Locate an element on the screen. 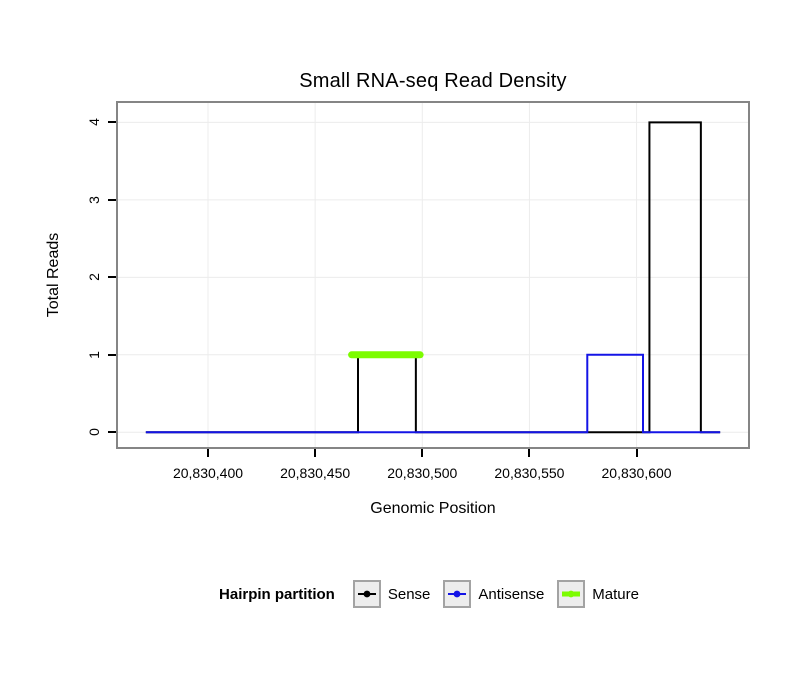 This screenshot has width=810, height=690. x-tick-label: 20,830,550 is located at coordinates (529, 473).